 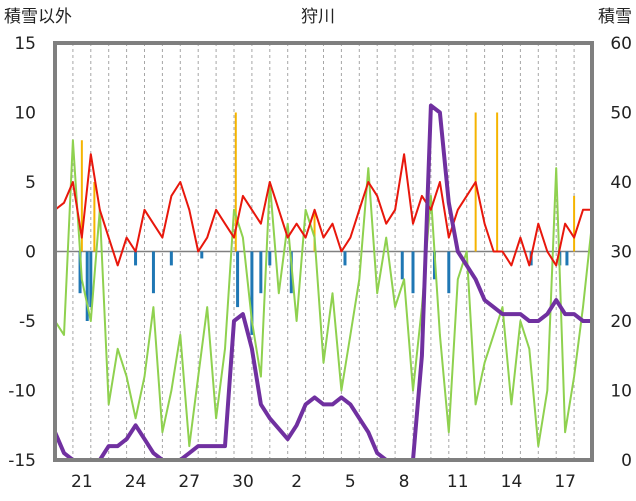 I want to click on right-tick-label: 0, so click(x=626, y=461).